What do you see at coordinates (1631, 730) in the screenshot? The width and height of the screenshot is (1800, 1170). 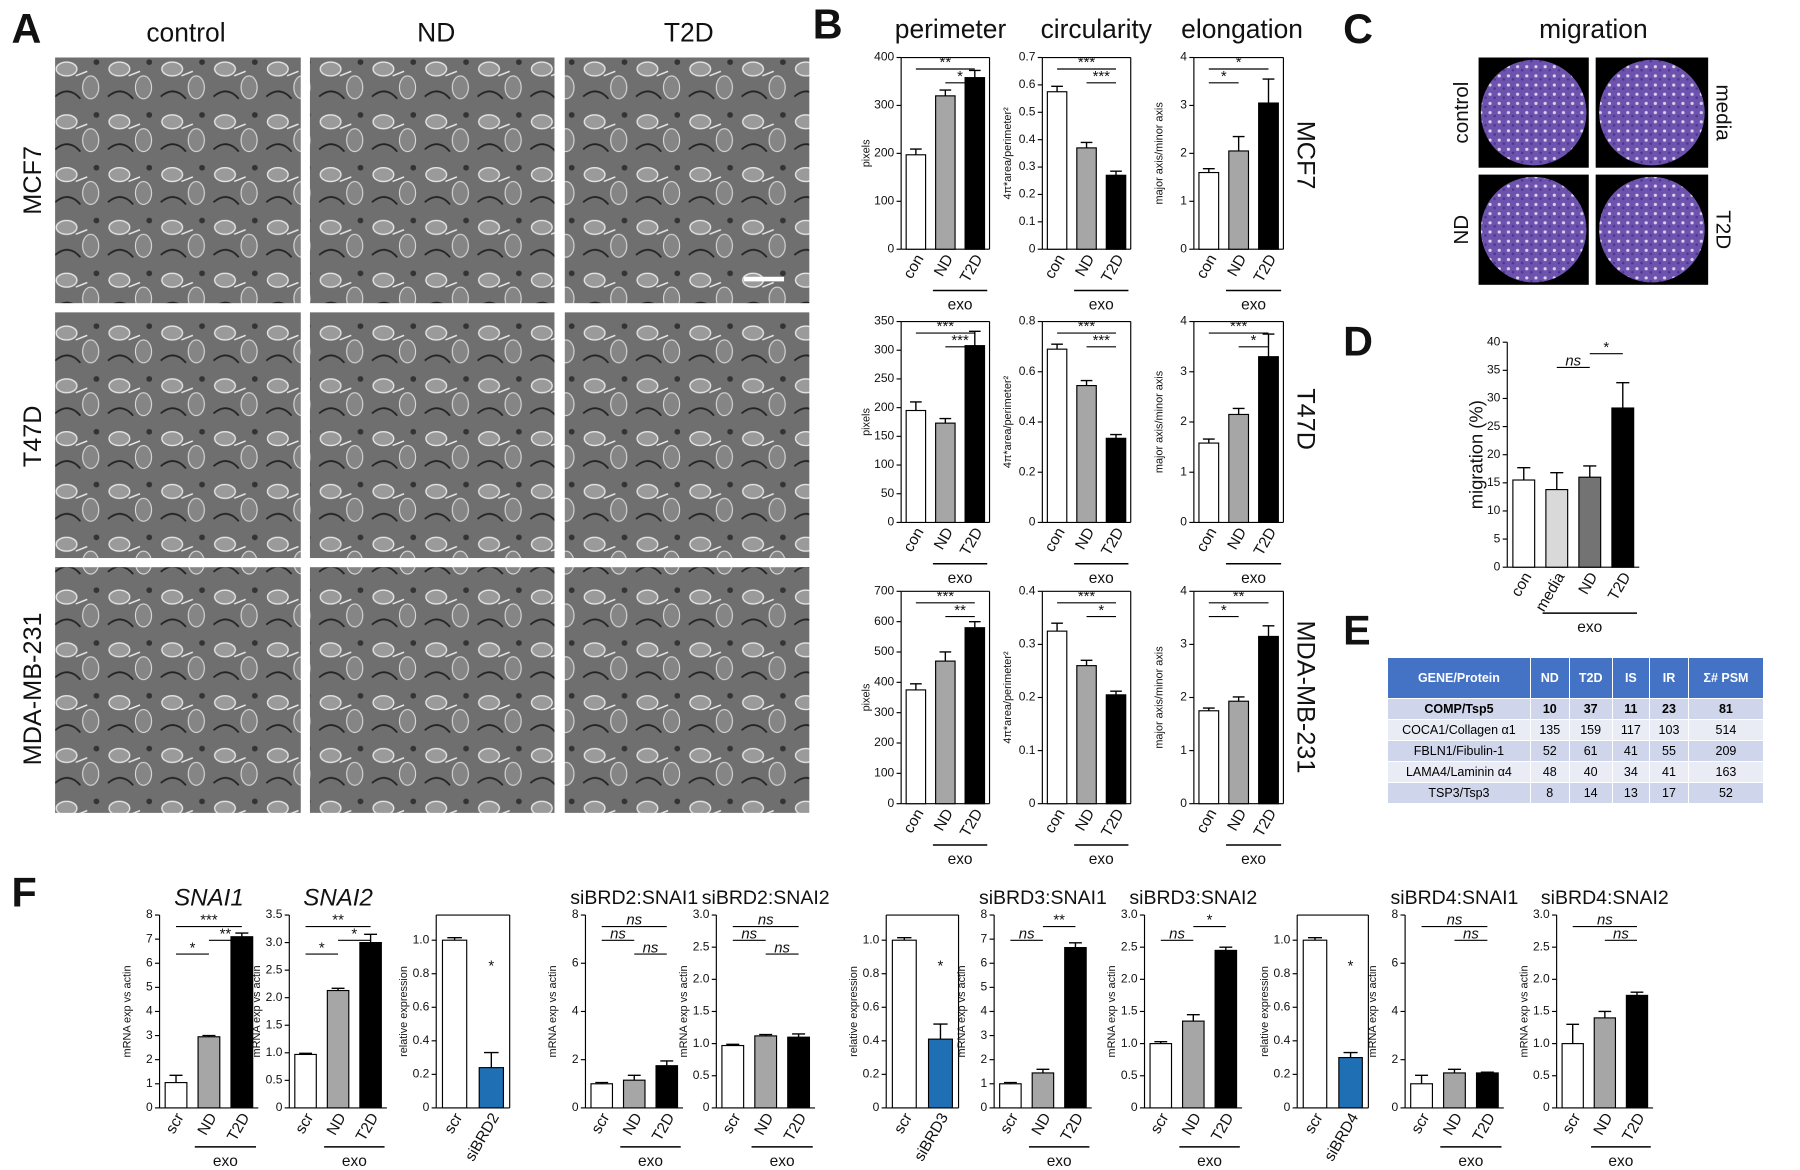 I see `table-cell: 117` at bounding box center [1631, 730].